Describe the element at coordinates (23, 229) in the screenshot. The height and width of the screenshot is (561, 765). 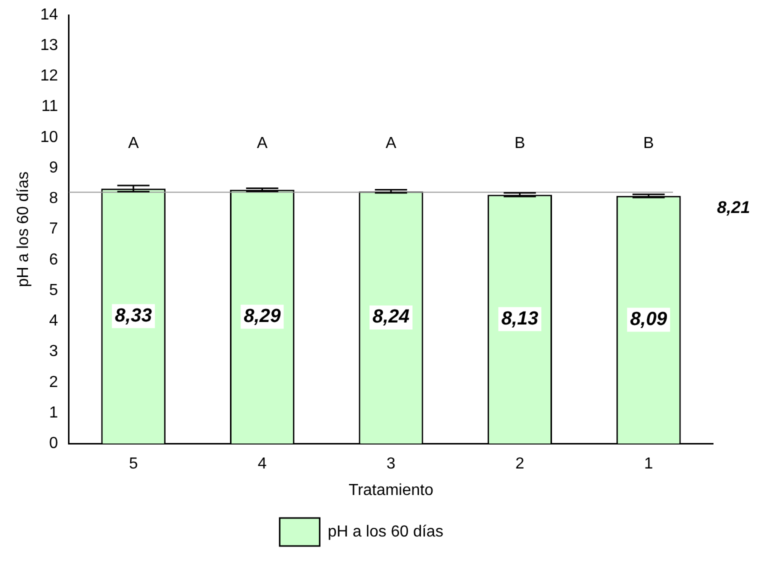
I see `y-axis-title: pH a los 60 días` at that location.